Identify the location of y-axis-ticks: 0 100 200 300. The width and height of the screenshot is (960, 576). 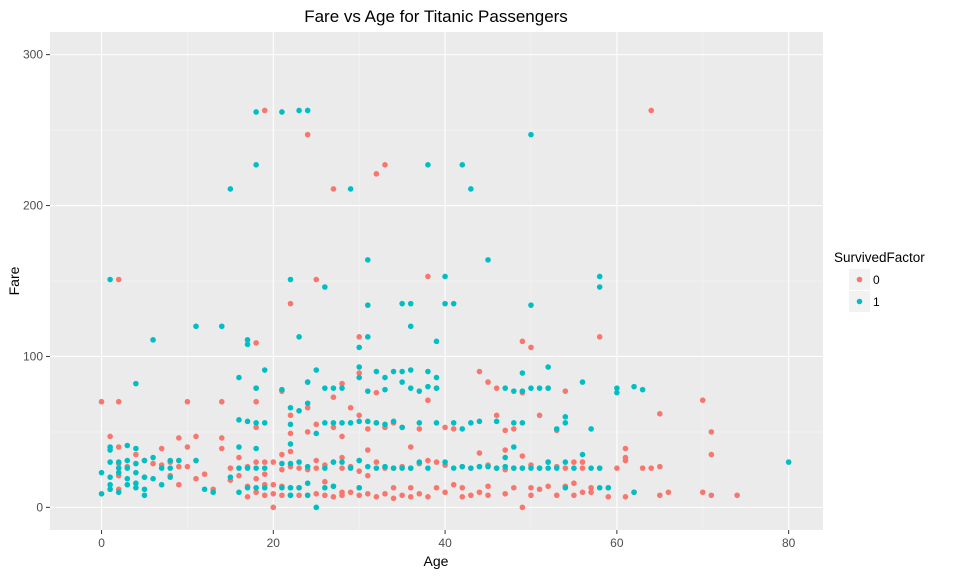
(36, 281).